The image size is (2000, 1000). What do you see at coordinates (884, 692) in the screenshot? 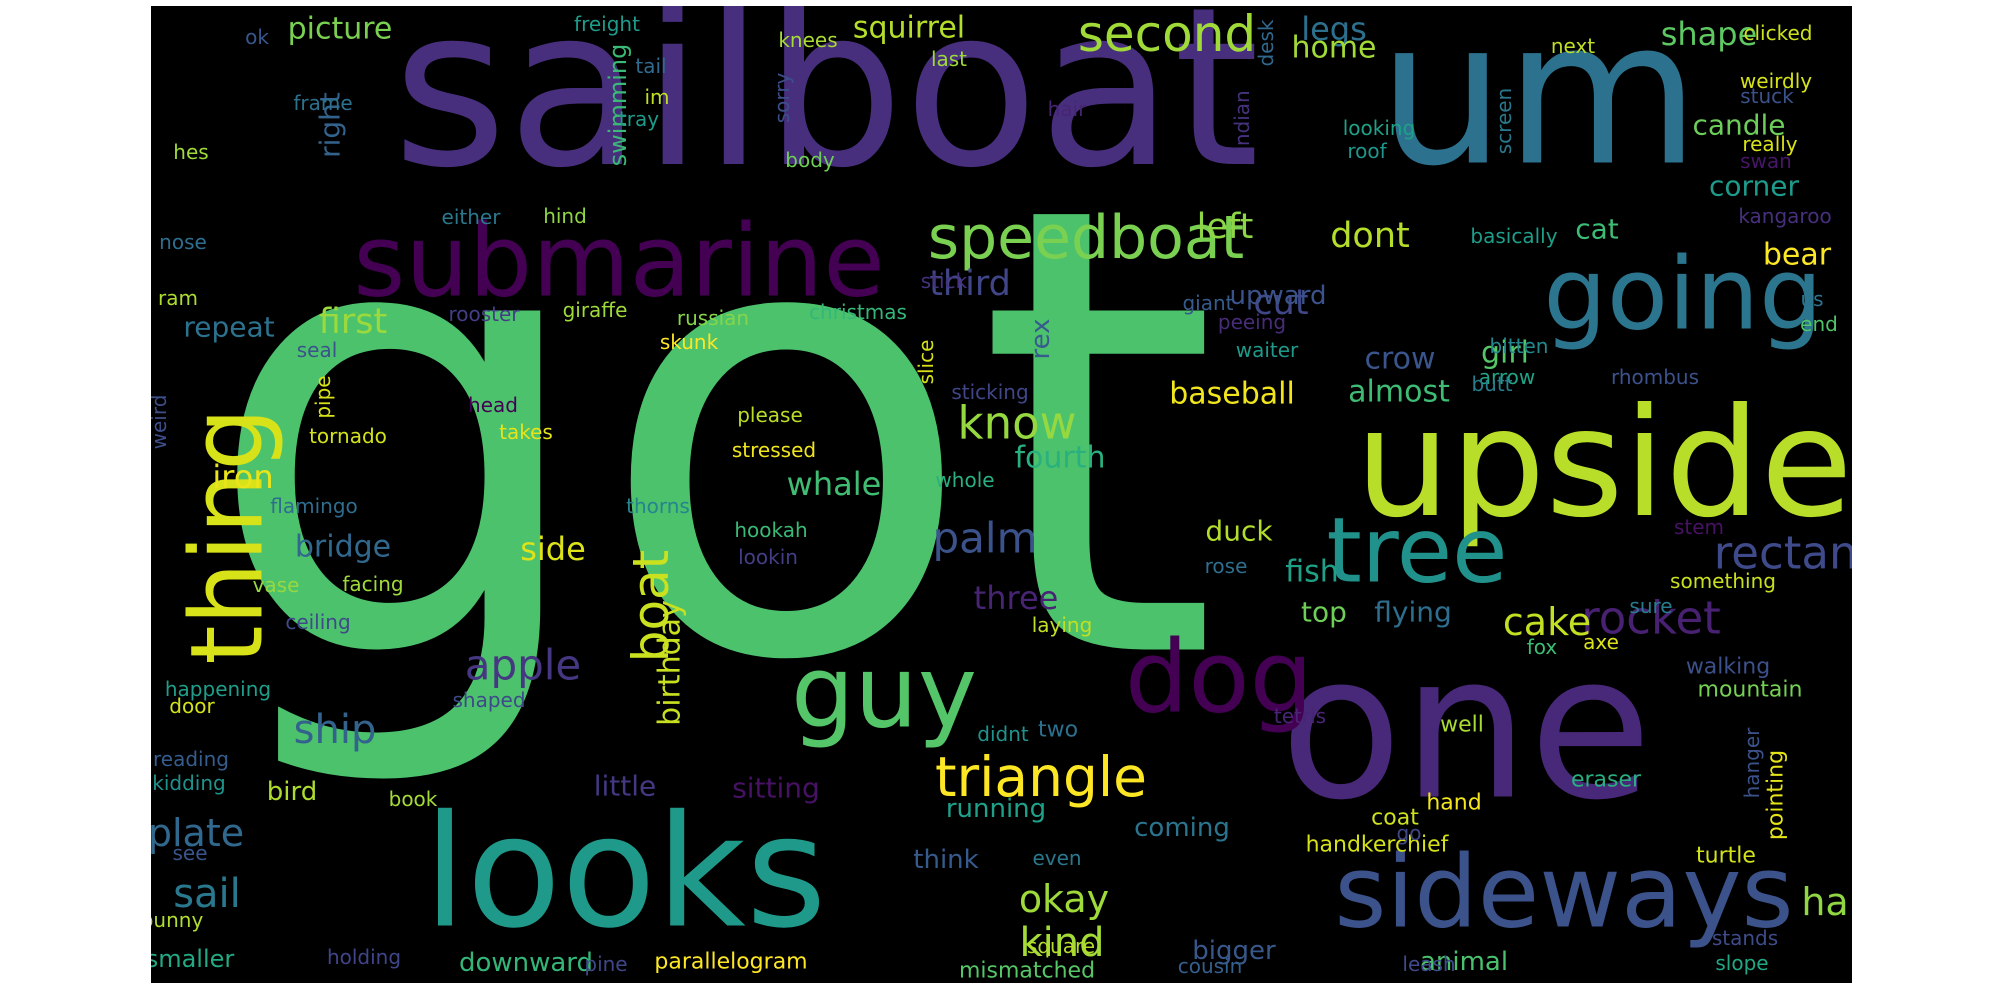
I see `cloud-word-guy: guy` at bounding box center [884, 692].